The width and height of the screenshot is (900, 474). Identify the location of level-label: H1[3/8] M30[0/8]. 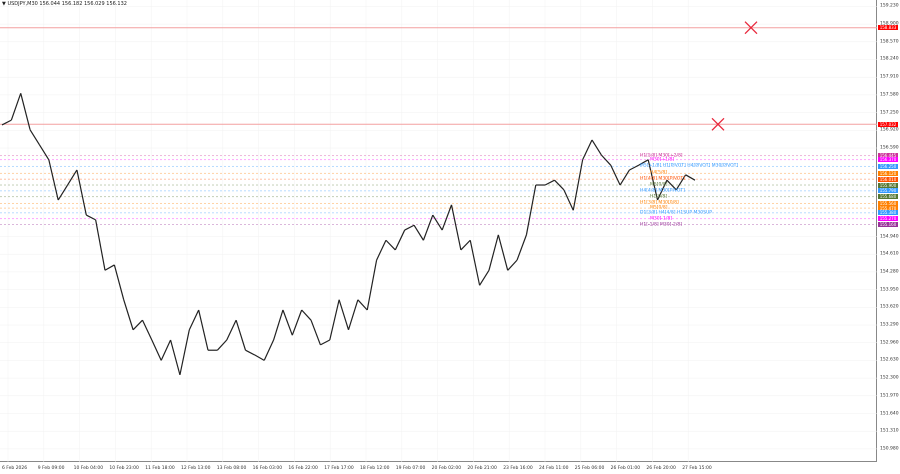
(659, 203).